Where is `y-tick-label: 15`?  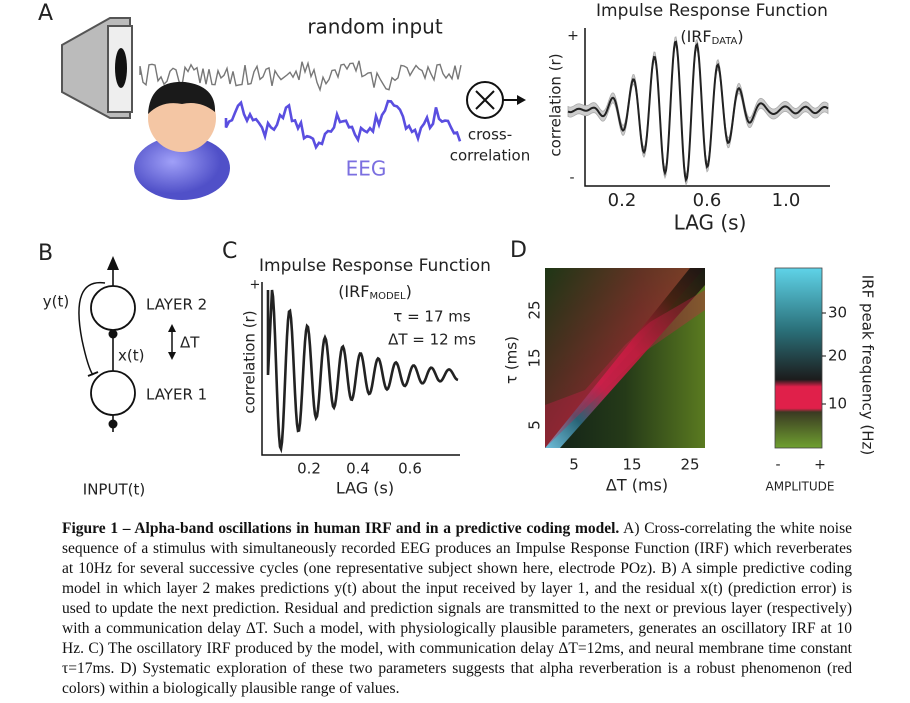 y-tick-label: 15 is located at coordinates (535, 357).